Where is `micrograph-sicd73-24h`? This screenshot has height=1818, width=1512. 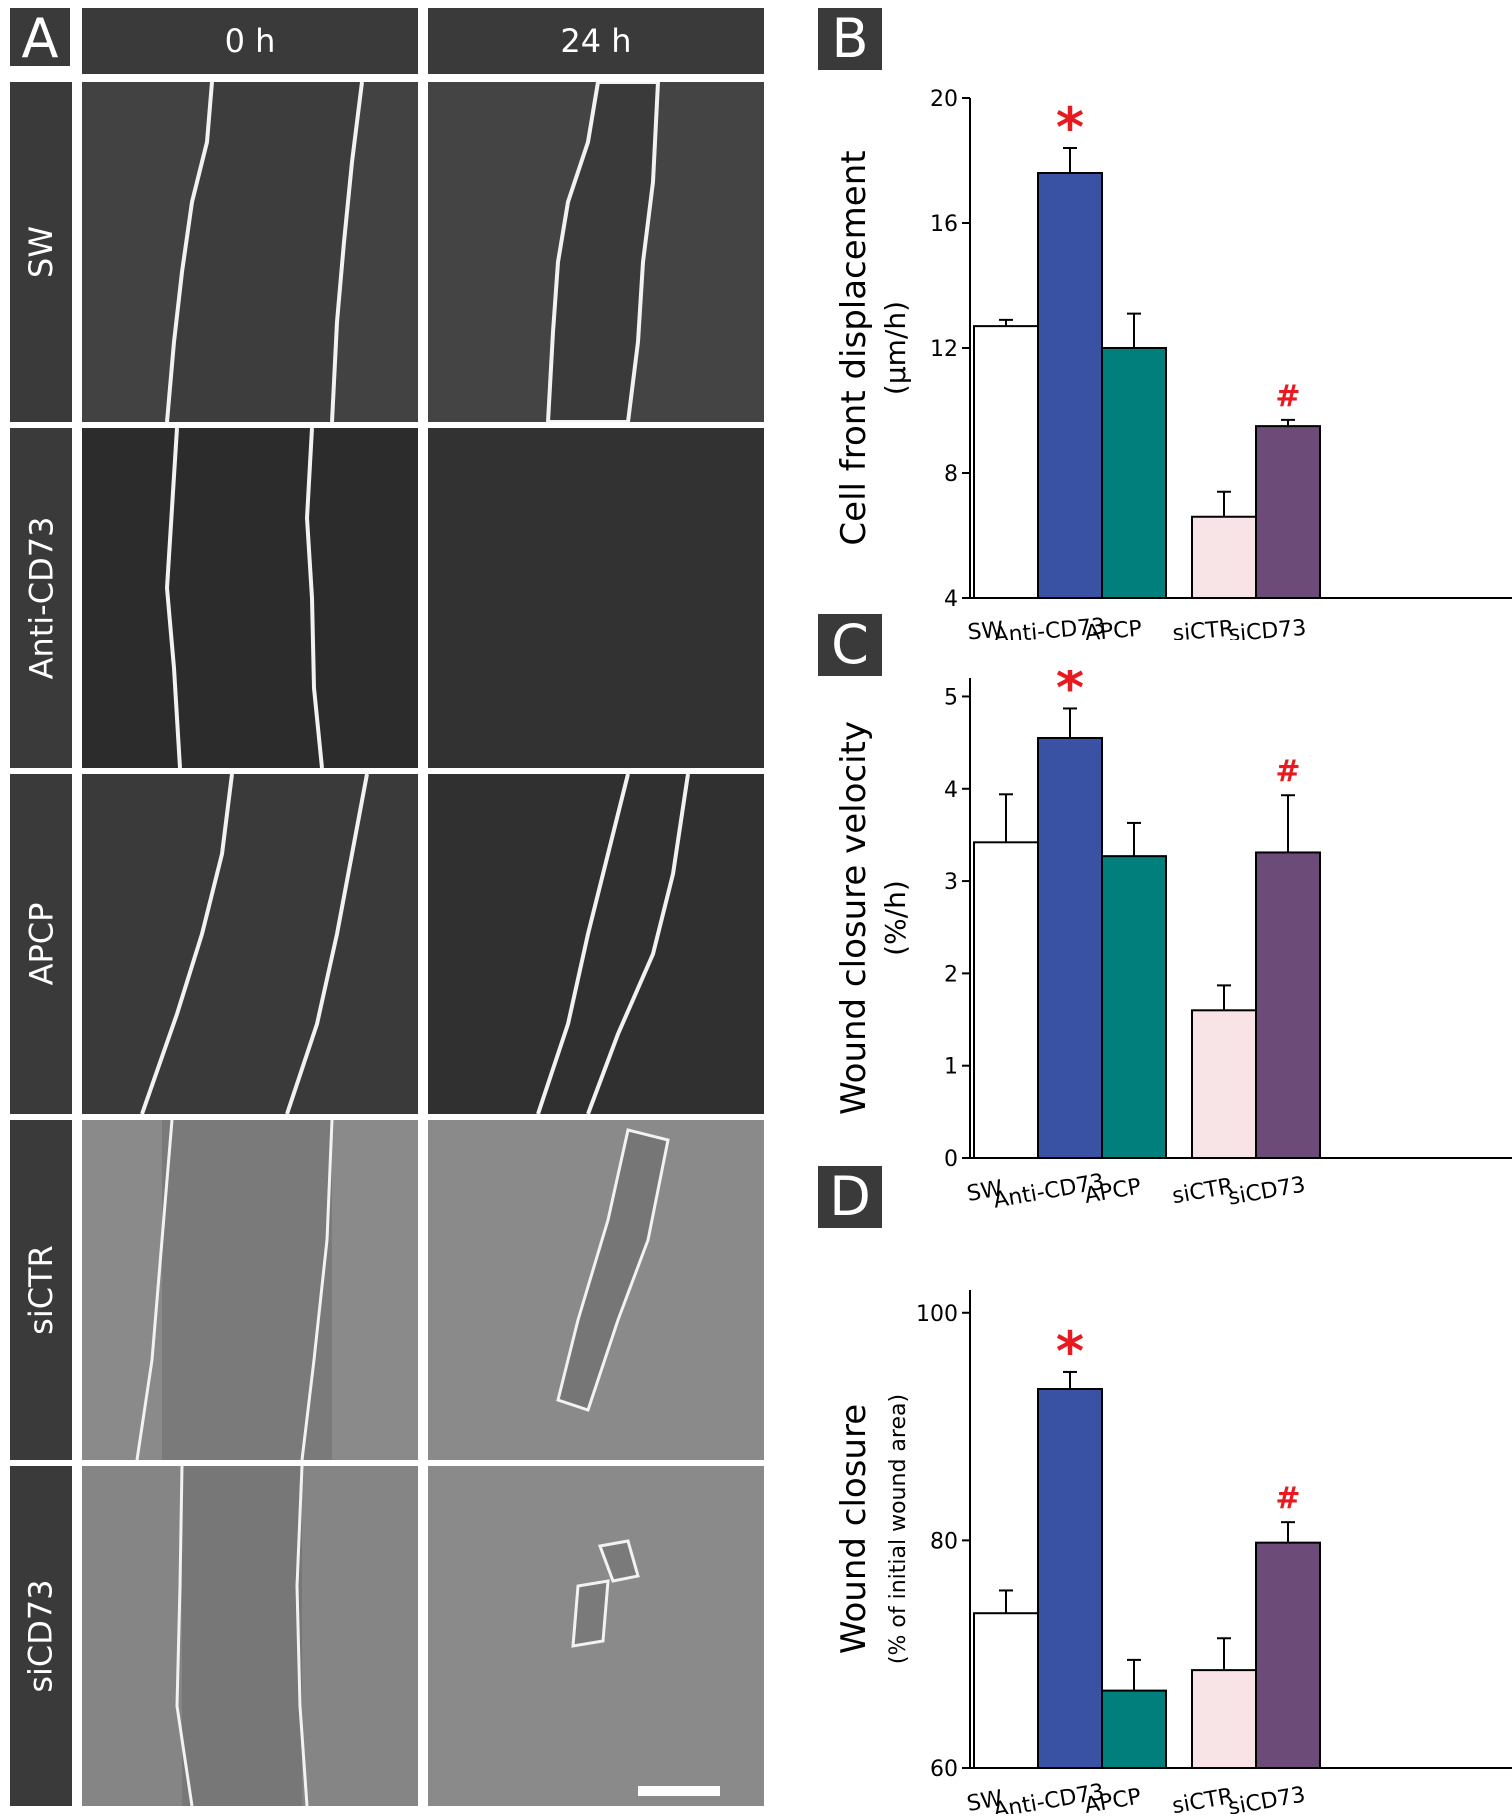
micrograph-sicd73-24h is located at coordinates (596, 1636).